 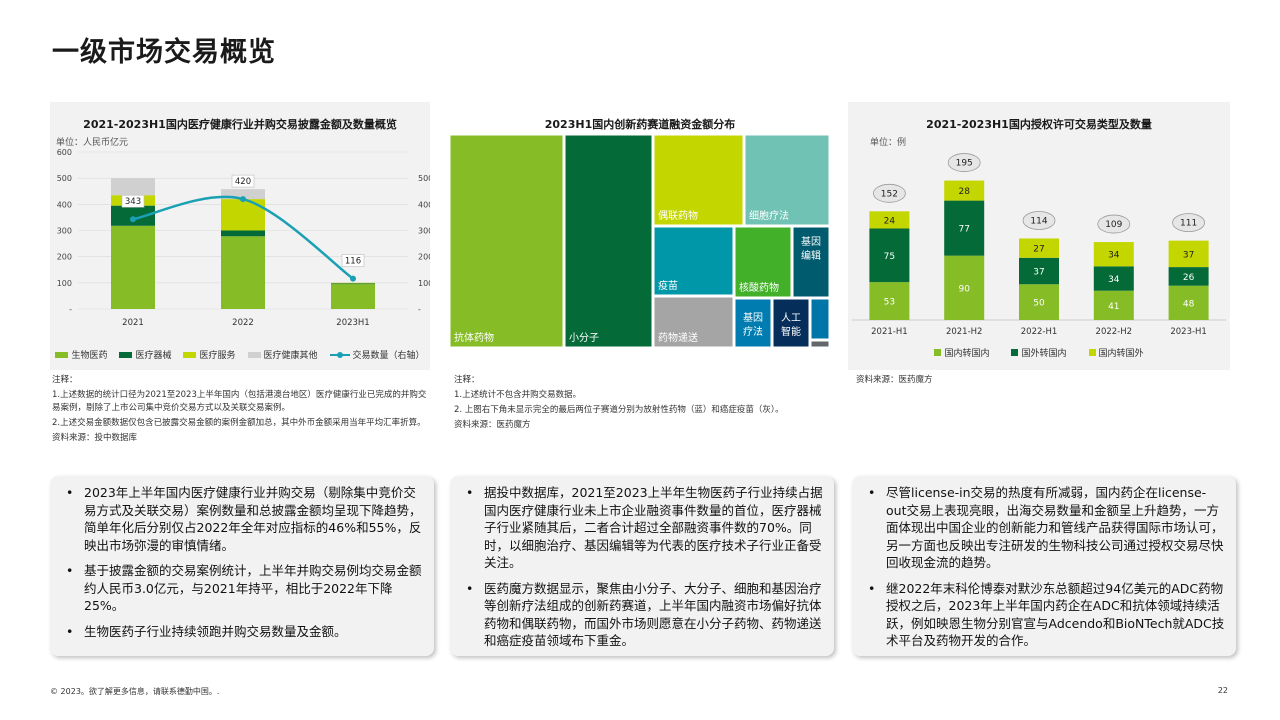 What do you see at coordinates (791, 318) in the screenshot?
I see `treemap-label: 人工` at bounding box center [791, 318].